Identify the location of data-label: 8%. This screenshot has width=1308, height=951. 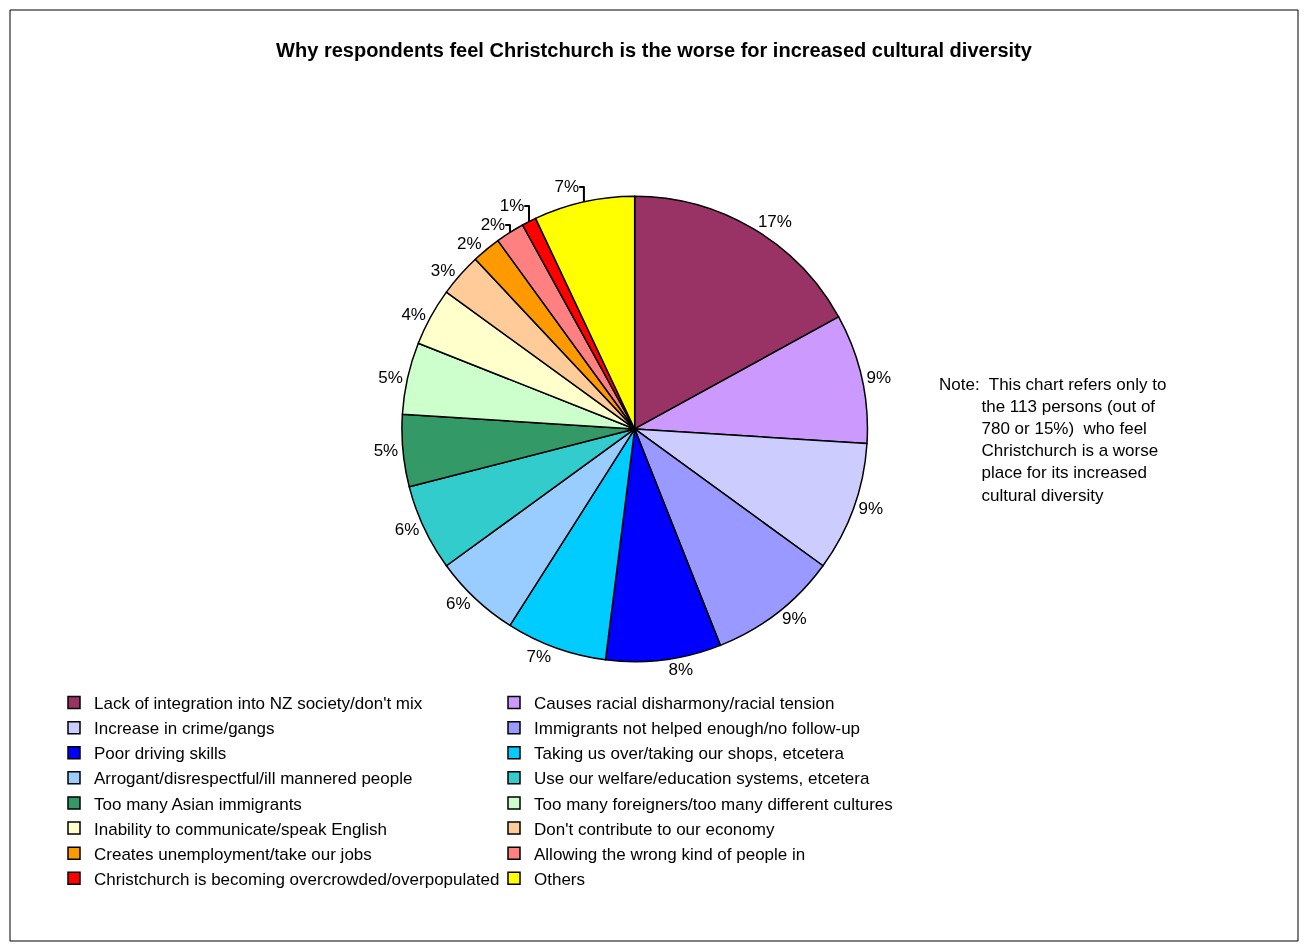
(681, 669).